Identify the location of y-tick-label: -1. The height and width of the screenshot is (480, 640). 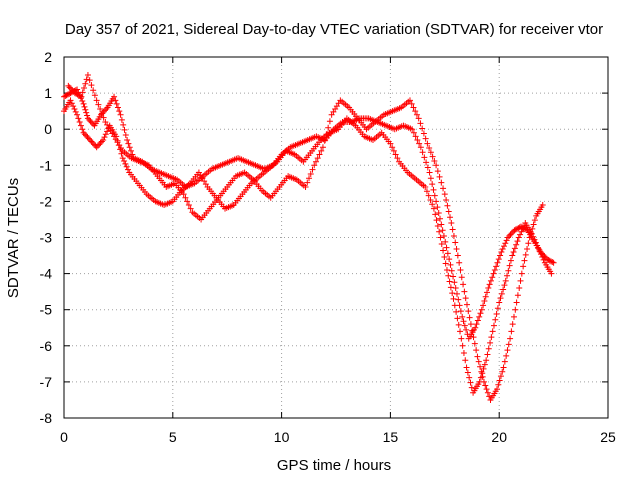
(46, 165).